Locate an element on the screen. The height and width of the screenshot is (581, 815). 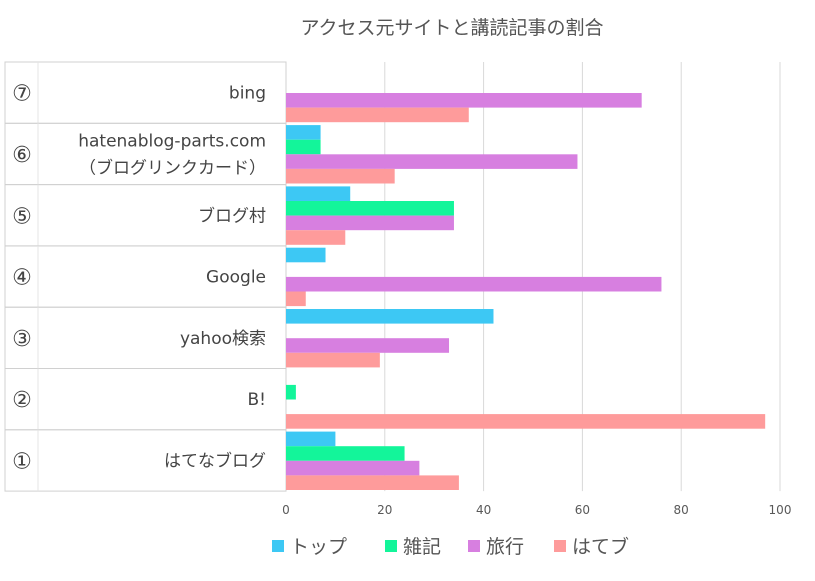
x-tick-label: 60 is located at coordinates (582, 510).